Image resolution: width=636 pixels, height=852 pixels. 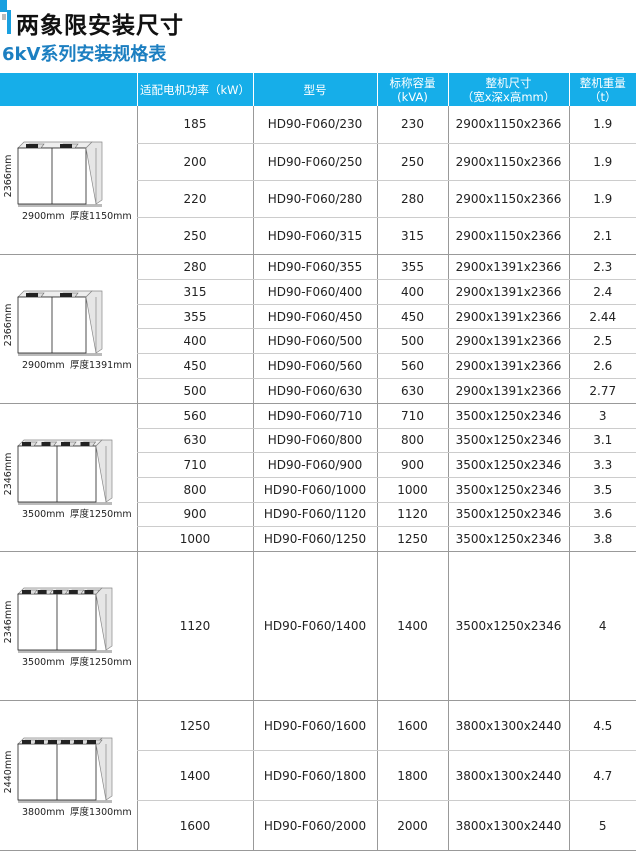 What do you see at coordinates (43, 812) in the screenshot?
I see `width-label: 3800mm` at bounding box center [43, 812].